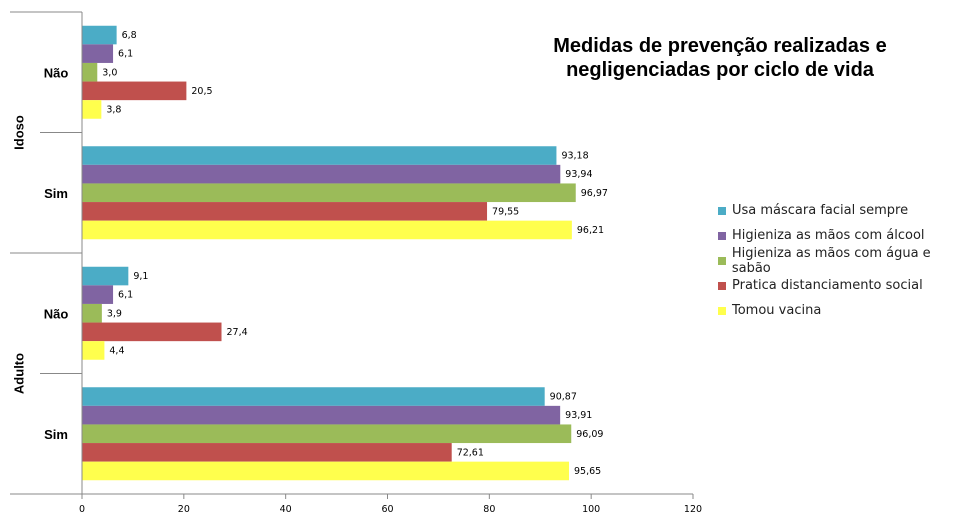  I want to click on data-label: 4,4, so click(116, 350).